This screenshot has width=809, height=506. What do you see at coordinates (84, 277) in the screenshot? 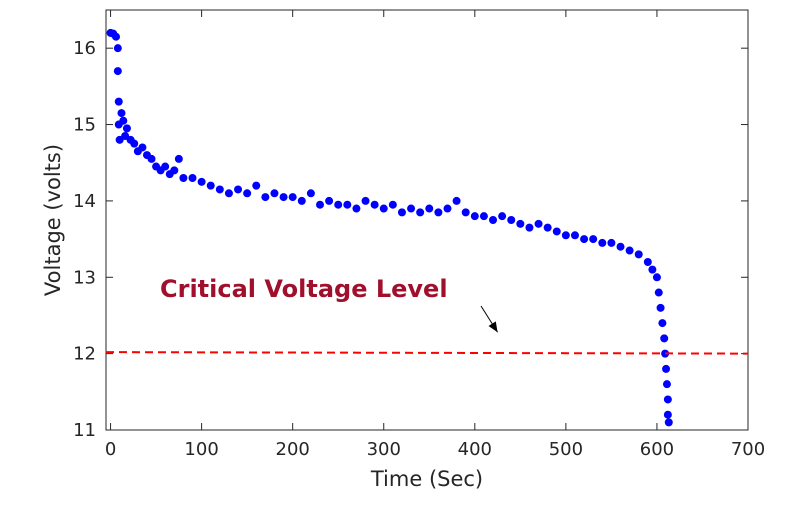
I see `y-tick-label: 13` at bounding box center [84, 277].